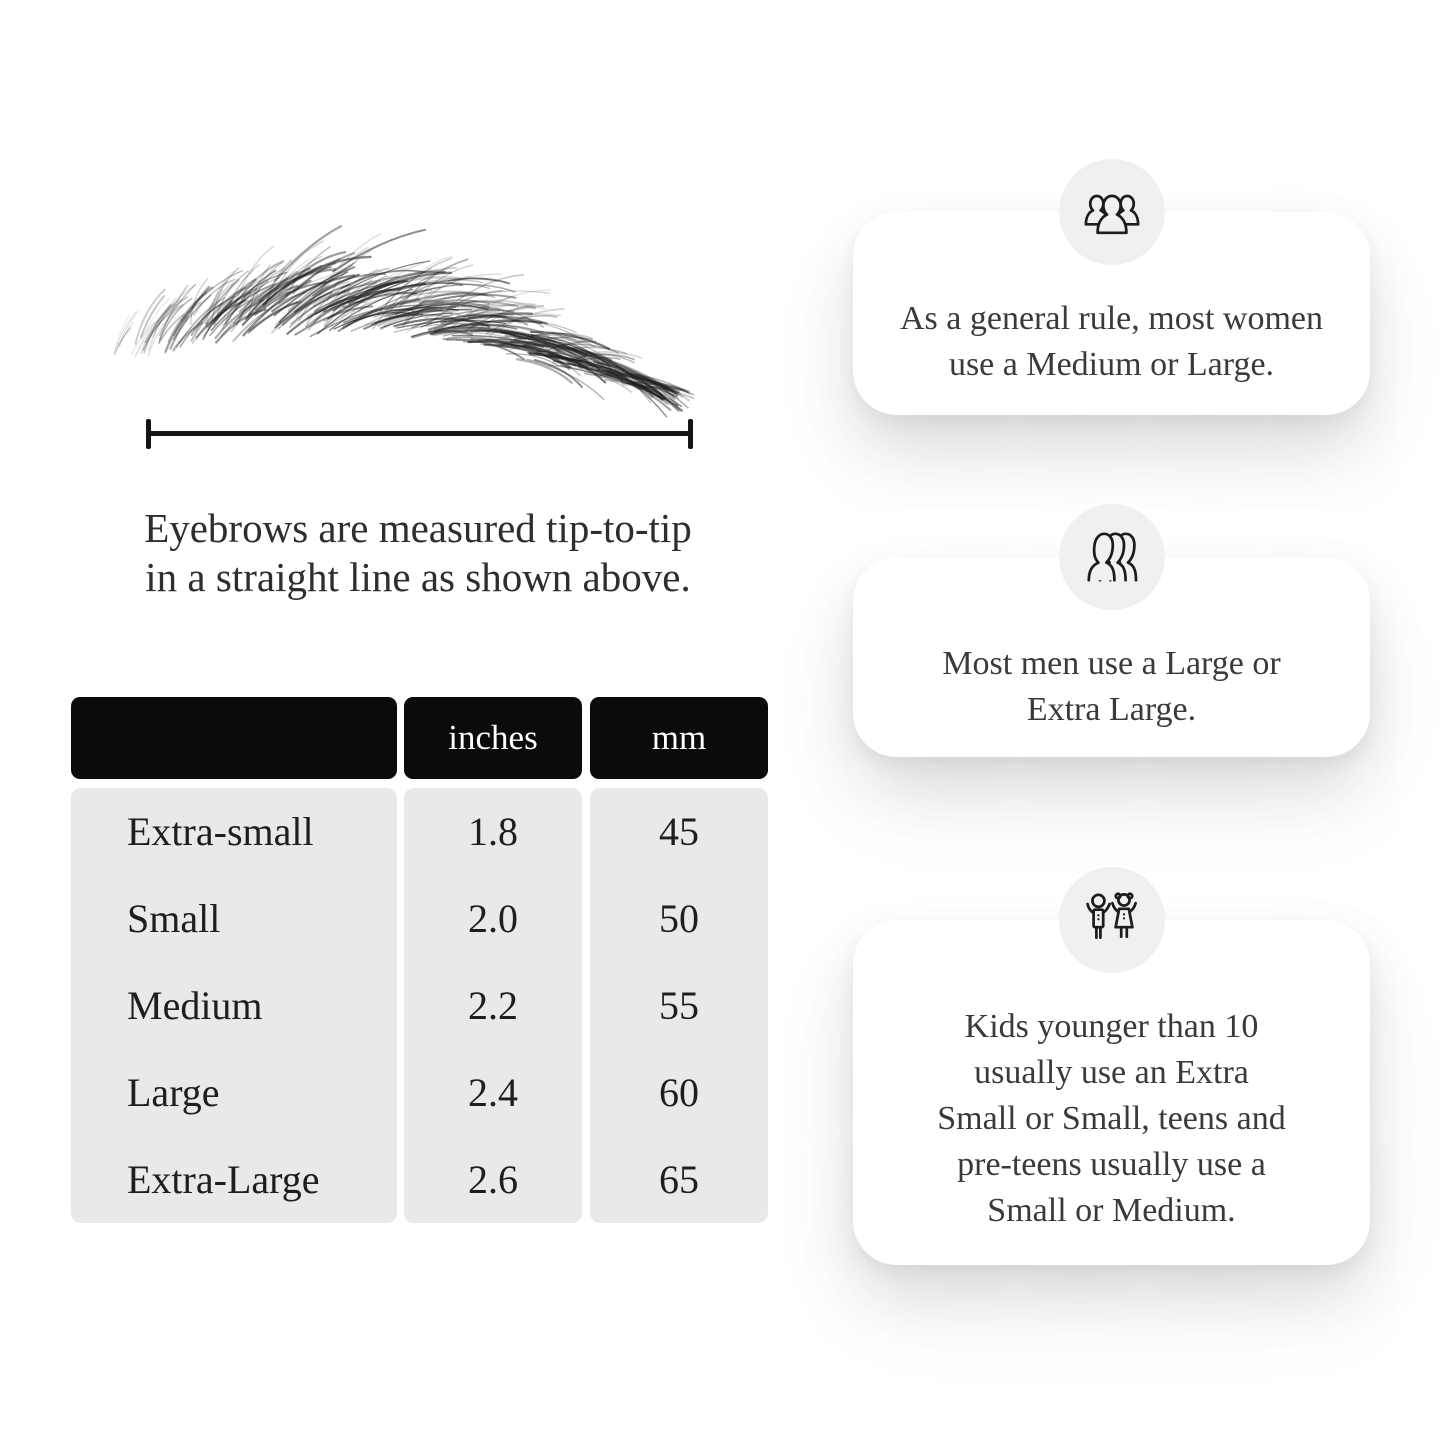 Image resolution: width=1445 pixels, height=1445 pixels. I want to click on size-label: Extra-Large, so click(223, 1179).